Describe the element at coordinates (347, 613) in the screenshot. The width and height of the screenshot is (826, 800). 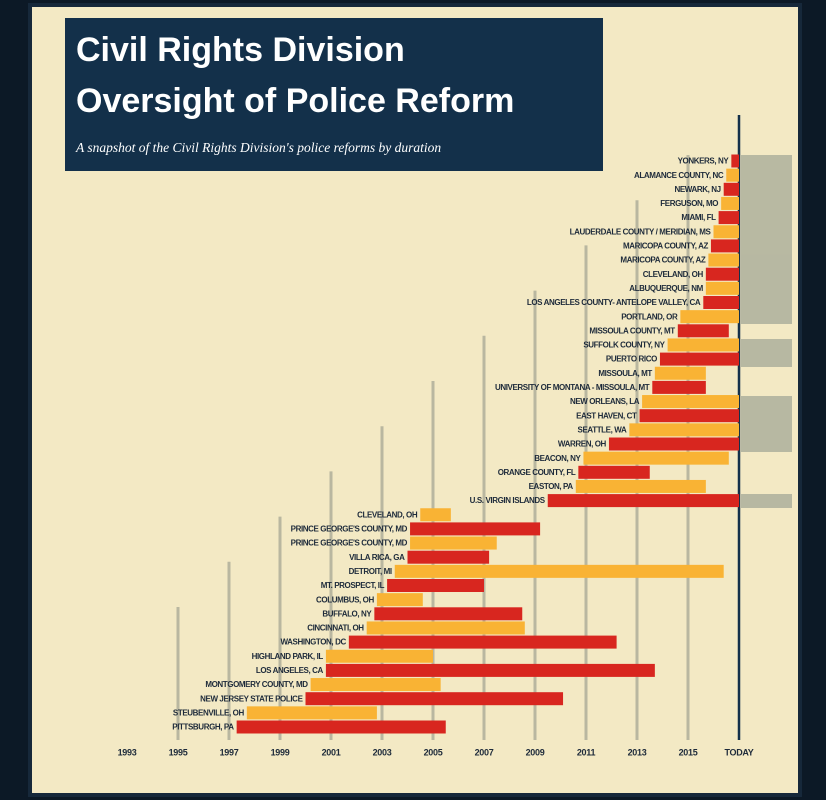
I see `bar-label: BUFFALO, NY` at that location.